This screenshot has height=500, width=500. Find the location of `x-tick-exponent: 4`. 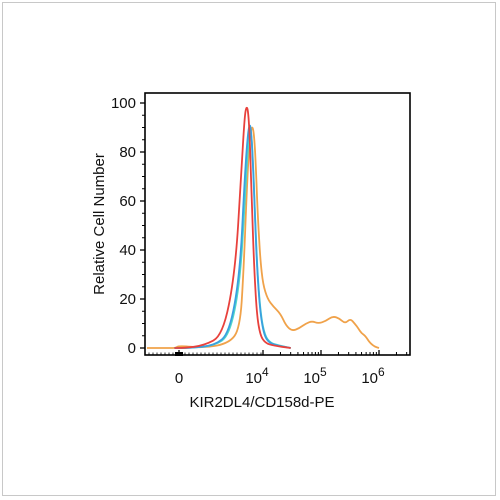

x-tick-exponent: 4 is located at coordinates (265, 372).